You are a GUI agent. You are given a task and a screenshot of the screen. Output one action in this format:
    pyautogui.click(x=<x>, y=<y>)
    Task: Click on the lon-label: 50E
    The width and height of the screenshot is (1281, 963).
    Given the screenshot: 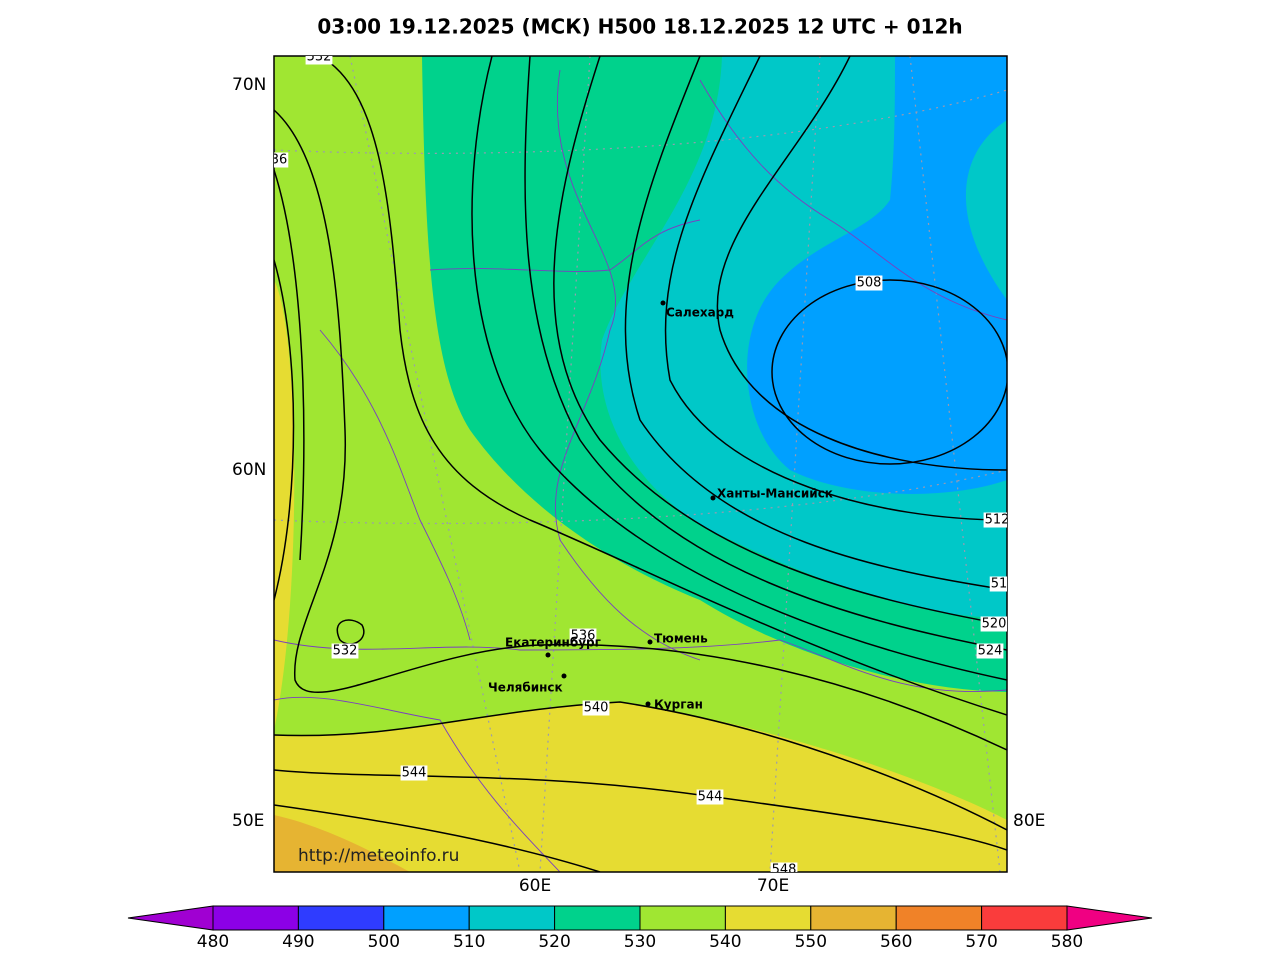 What is the action you would take?
    pyautogui.click(x=248, y=821)
    